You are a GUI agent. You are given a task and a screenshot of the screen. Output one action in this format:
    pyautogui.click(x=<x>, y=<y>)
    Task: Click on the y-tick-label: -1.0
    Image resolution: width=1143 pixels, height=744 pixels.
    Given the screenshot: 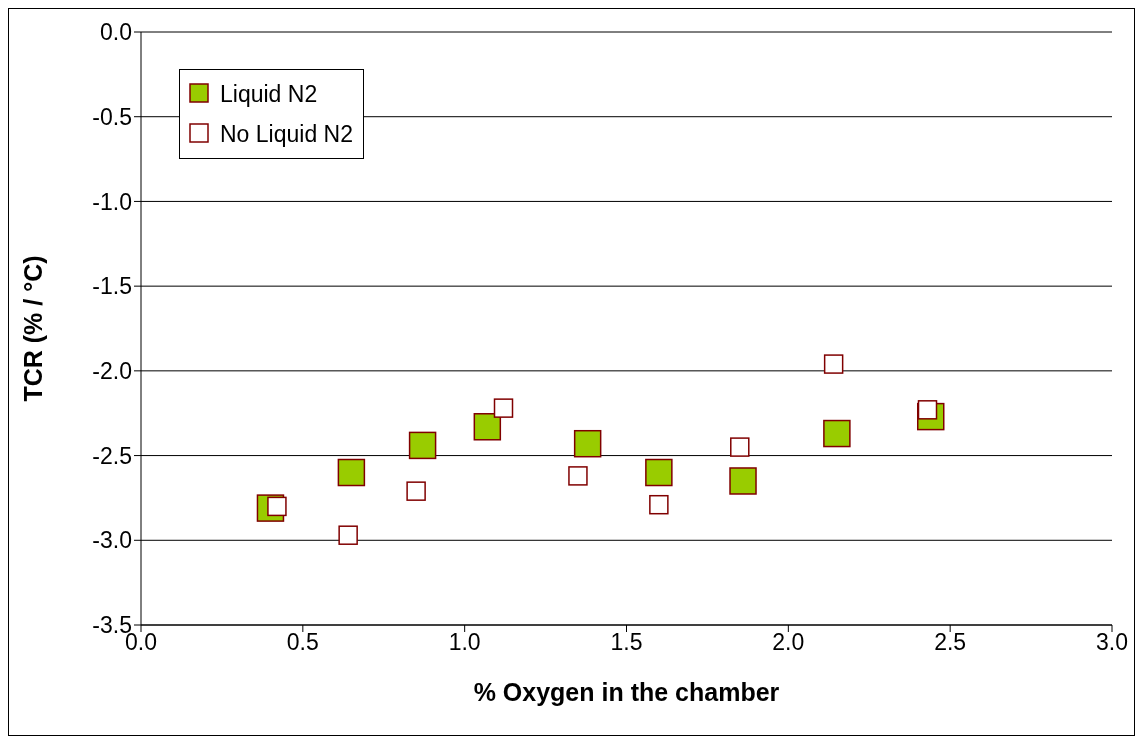 What is the action you would take?
    pyautogui.click(x=112, y=201)
    